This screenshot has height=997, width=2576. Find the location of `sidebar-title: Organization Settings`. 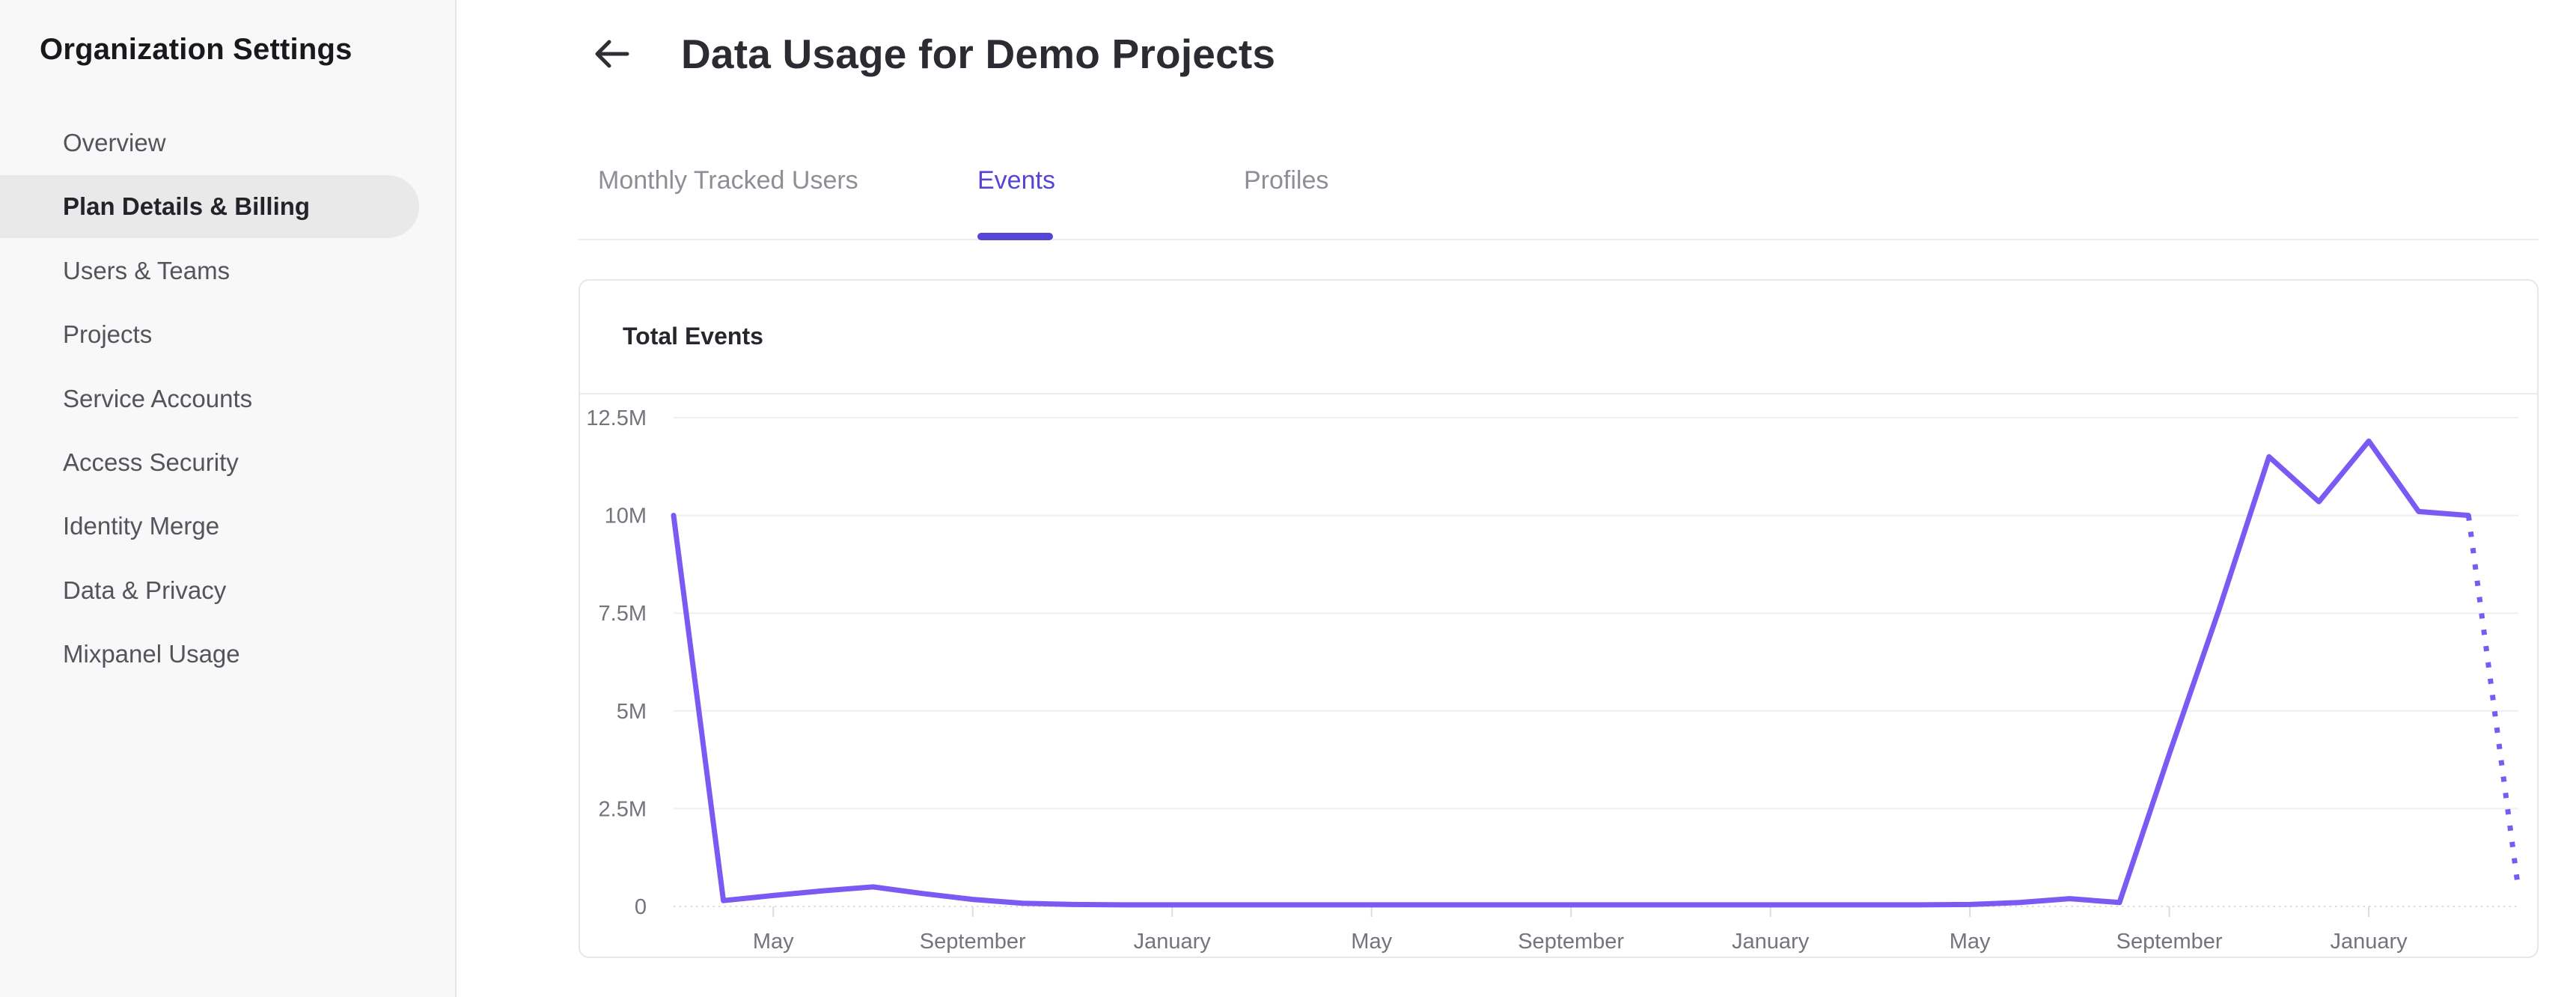

sidebar-title: Organization Settings is located at coordinates (196, 49).